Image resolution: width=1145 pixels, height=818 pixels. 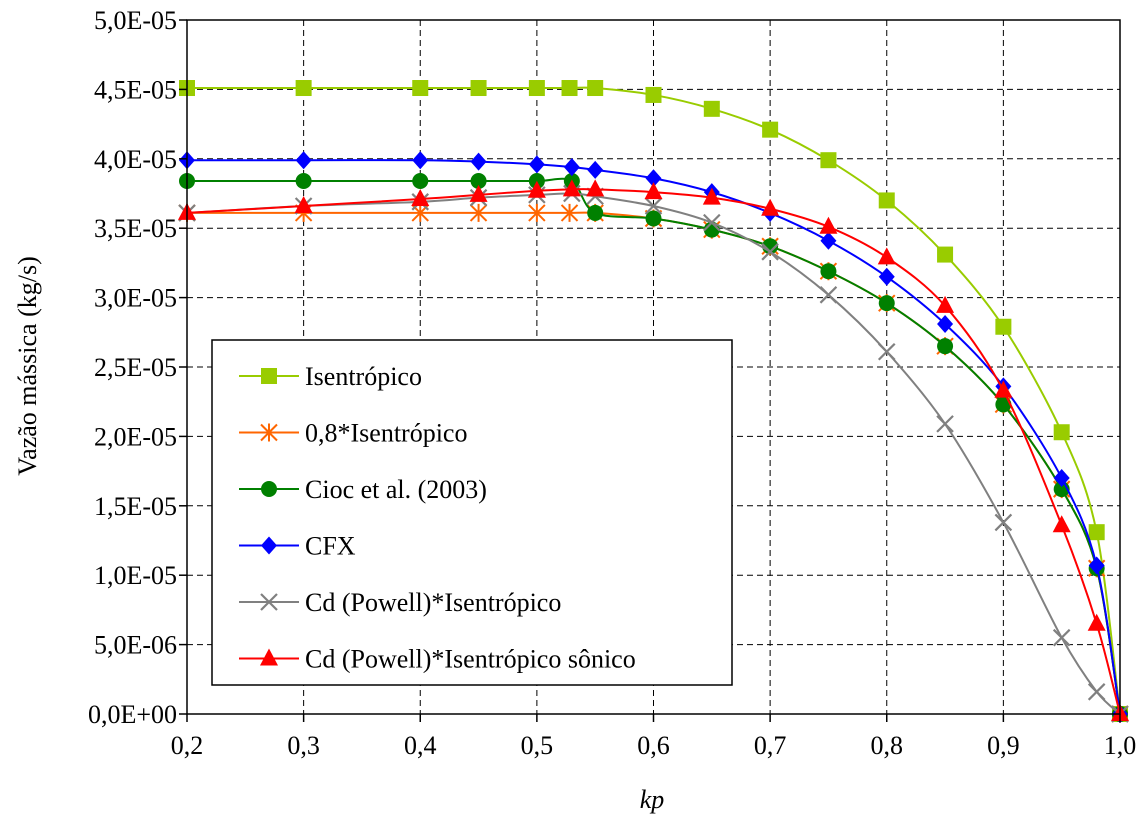 What do you see at coordinates (135, 20) in the screenshot?
I see `y-tick-label: 5,0E-05` at bounding box center [135, 20].